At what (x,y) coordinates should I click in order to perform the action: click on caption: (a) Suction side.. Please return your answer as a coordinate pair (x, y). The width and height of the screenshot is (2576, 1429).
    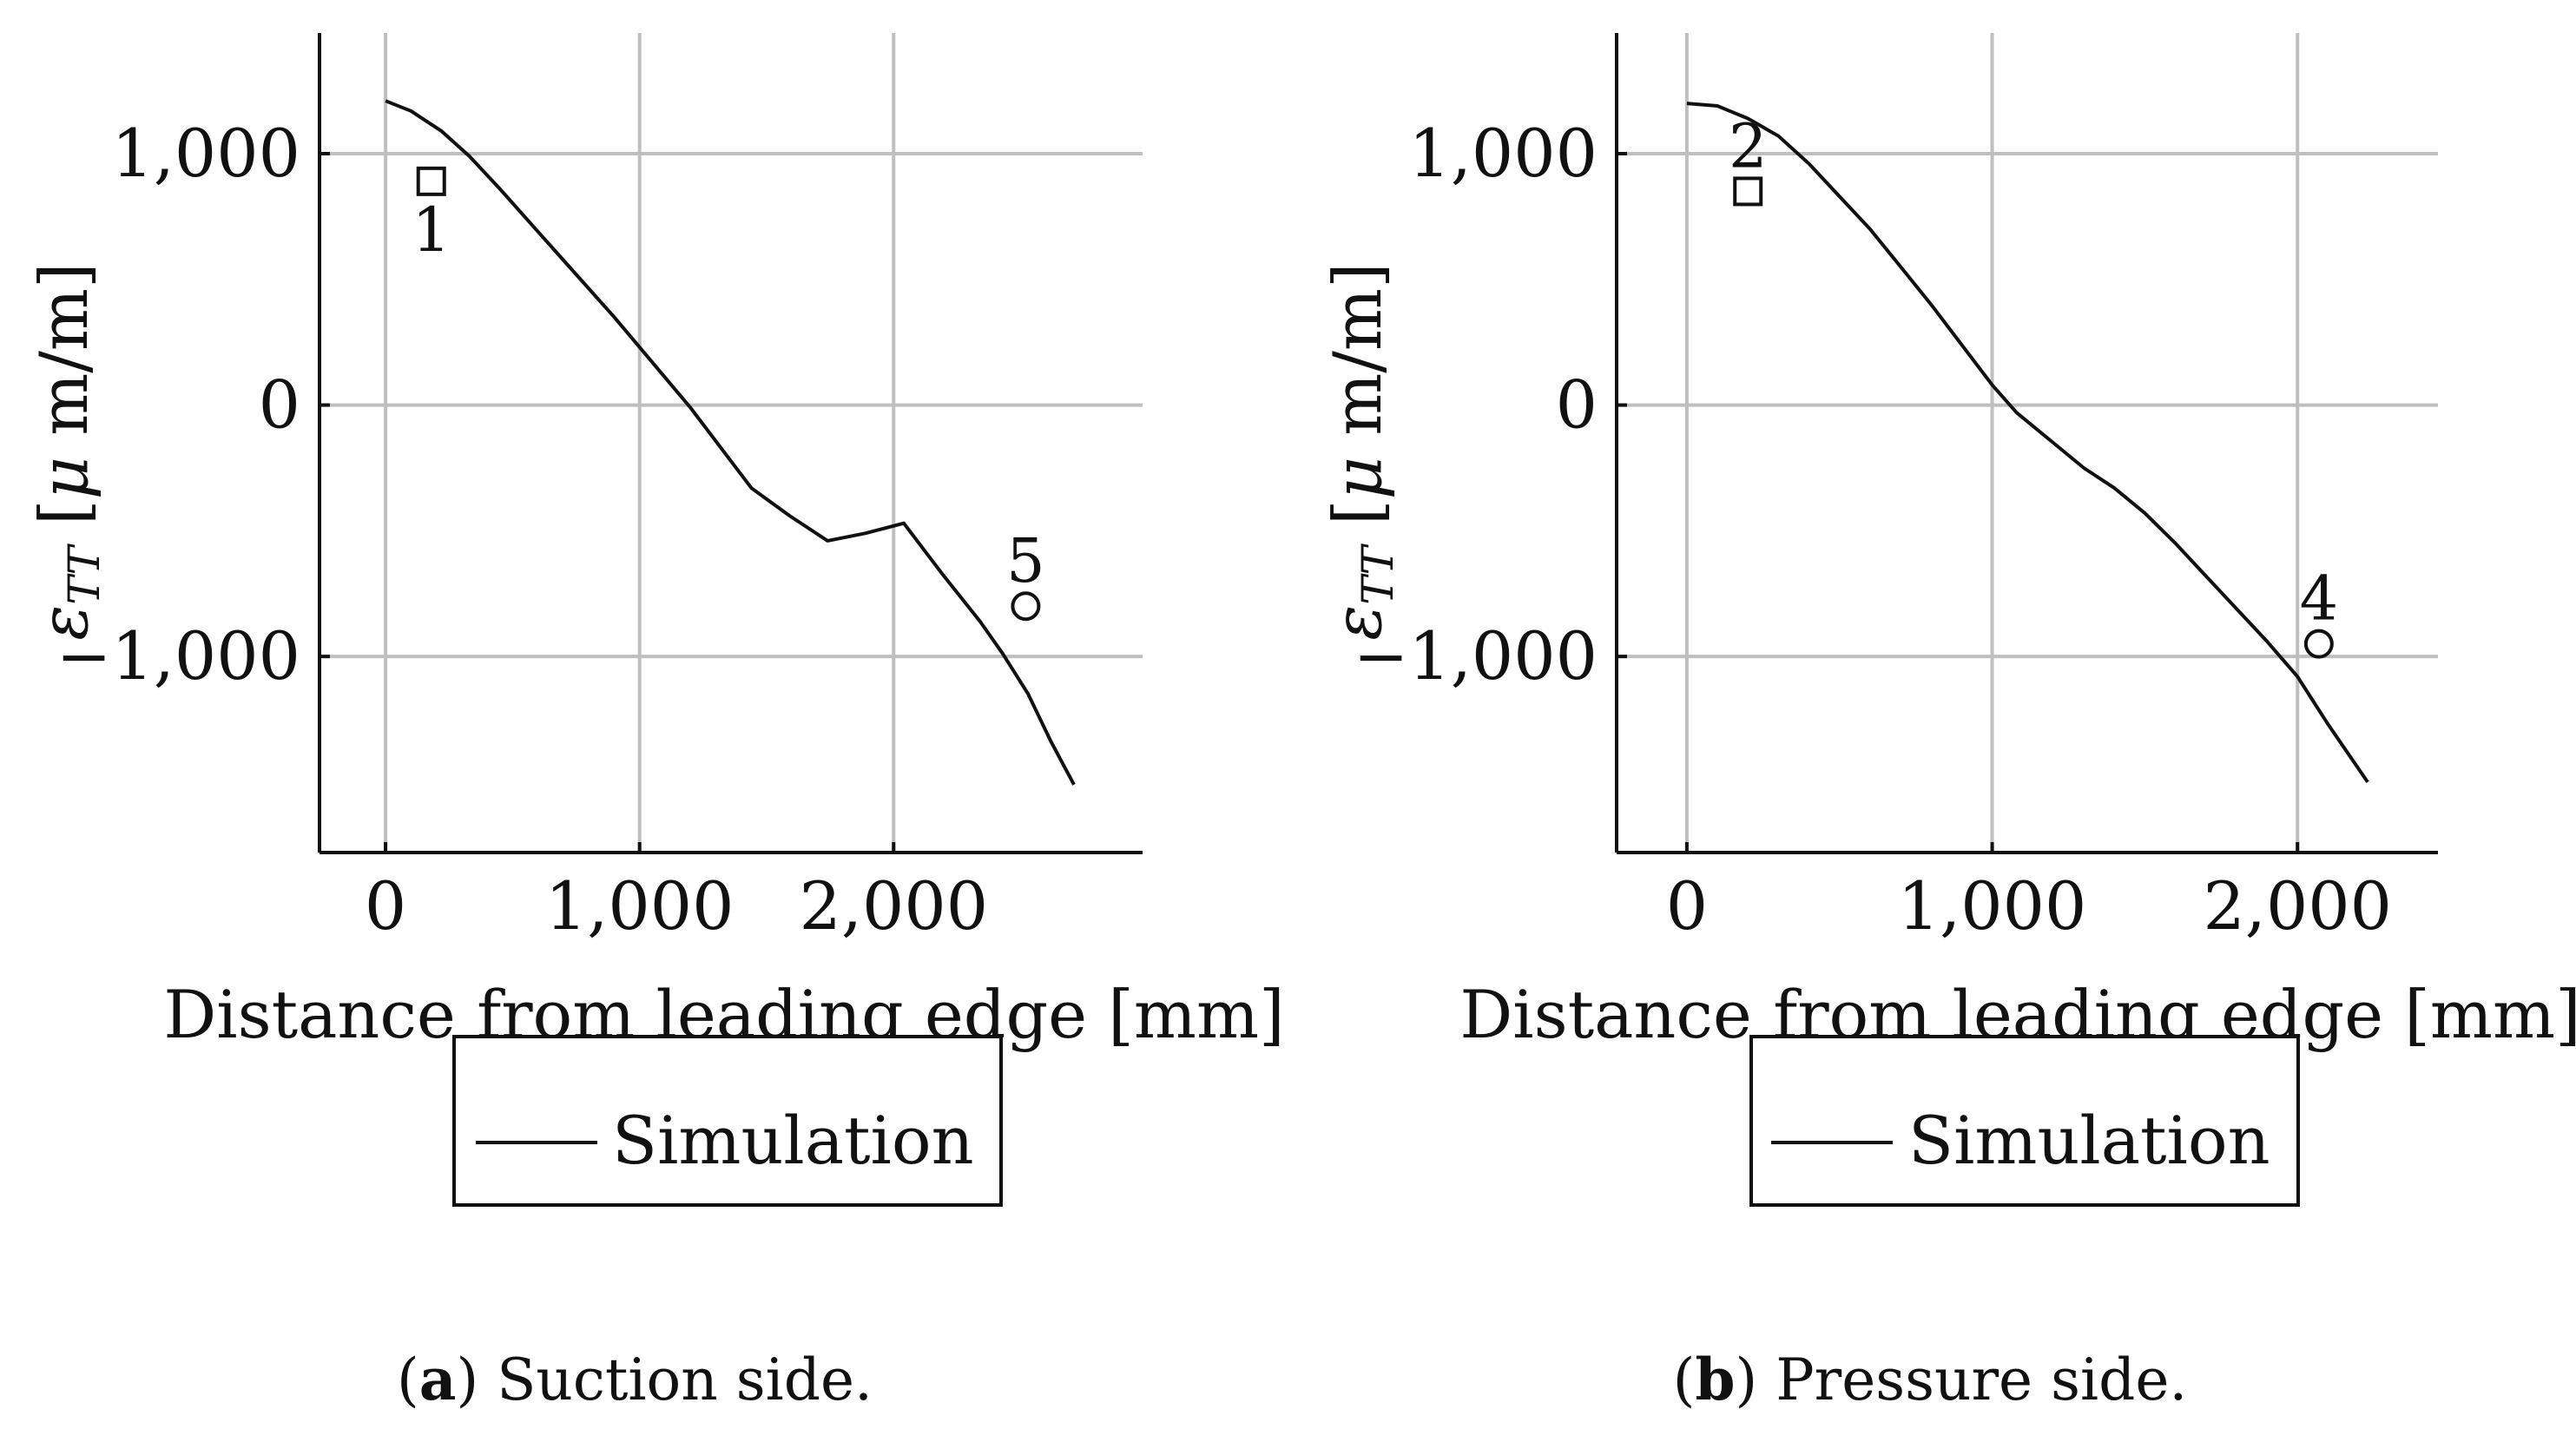
    Looking at the image, I should click on (635, 1380).